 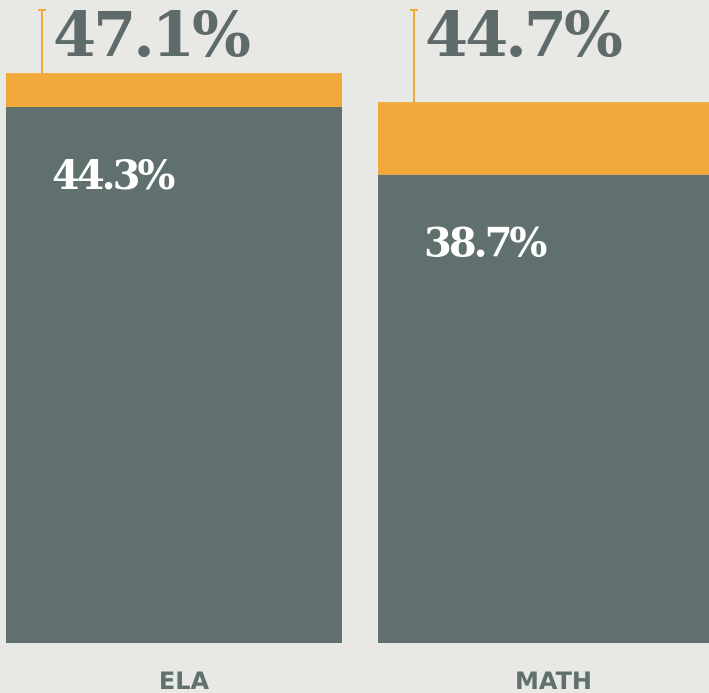 I want to click on x-tick-label: MATH, so click(x=553, y=680).